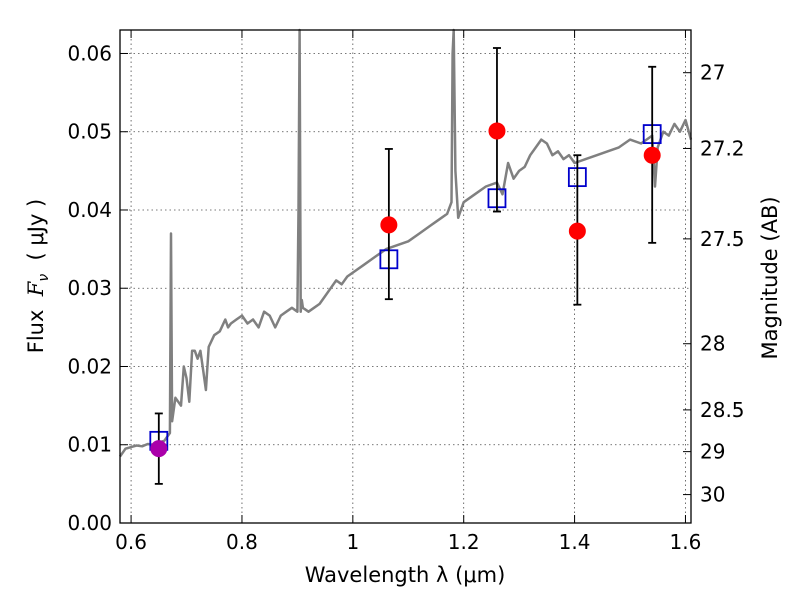 Image resolution: width=800 pixels, height=600 pixels. I want to click on y2-tick-label: 27, so click(712, 73).